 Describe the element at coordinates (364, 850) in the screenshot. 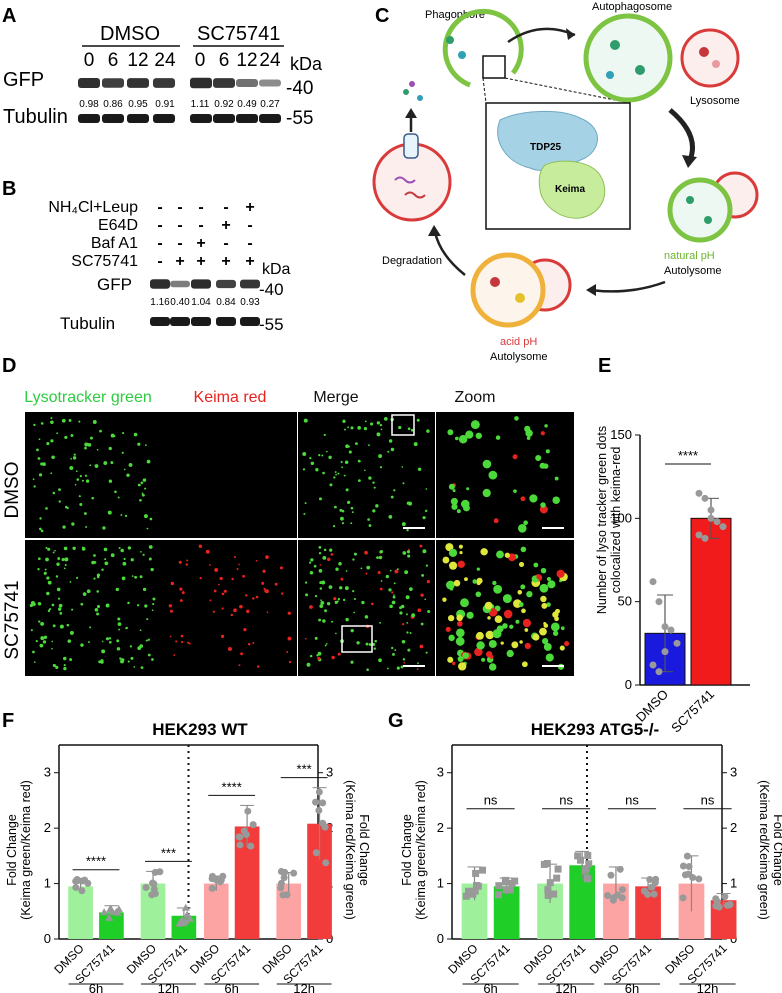

I see `f-ylabel-right-1: Fold Change` at that location.